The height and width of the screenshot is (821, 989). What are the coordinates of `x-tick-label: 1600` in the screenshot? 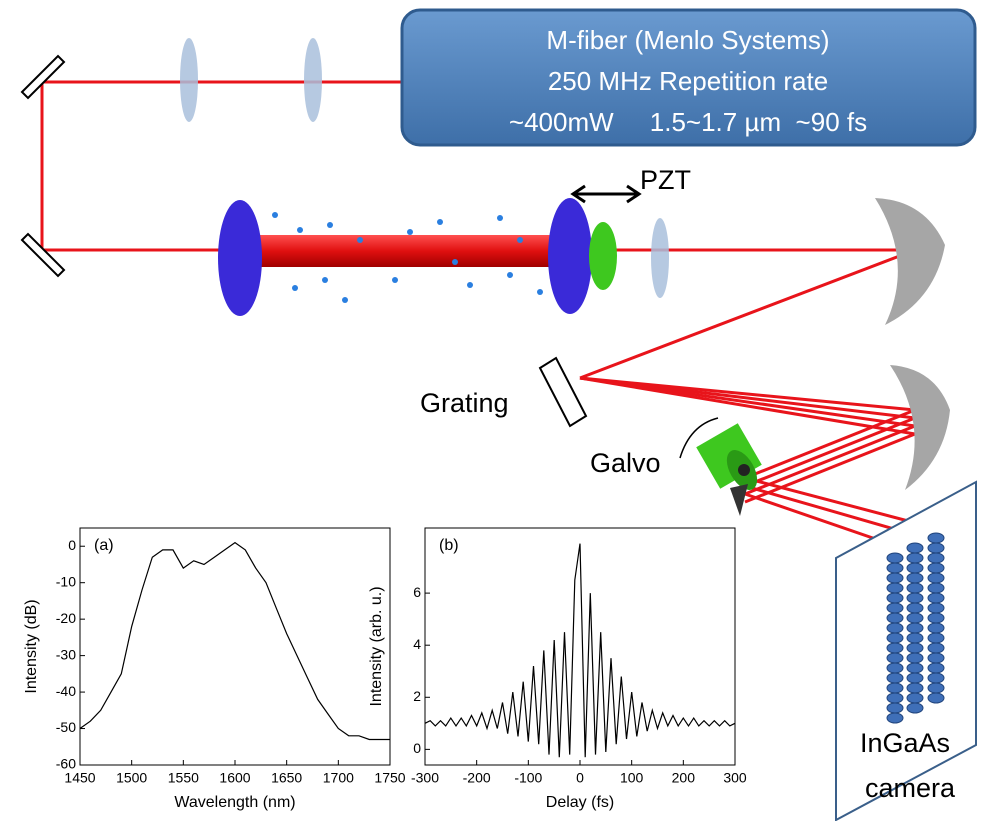 It's located at (234, 778).